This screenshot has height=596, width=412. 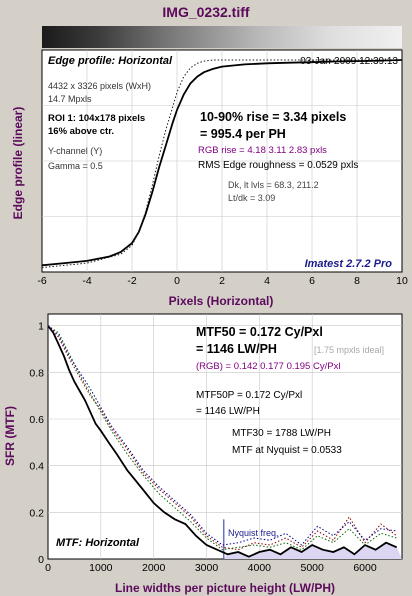 I want to click on edge-gradient-strip, so click(x=222, y=37).